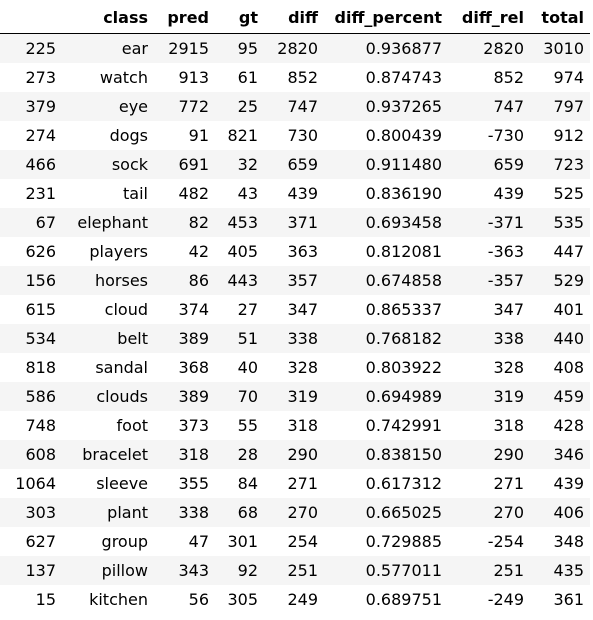 The height and width of the screenshot is (620, 593). I want to click on cell-class: clouds, so click(122, 396).